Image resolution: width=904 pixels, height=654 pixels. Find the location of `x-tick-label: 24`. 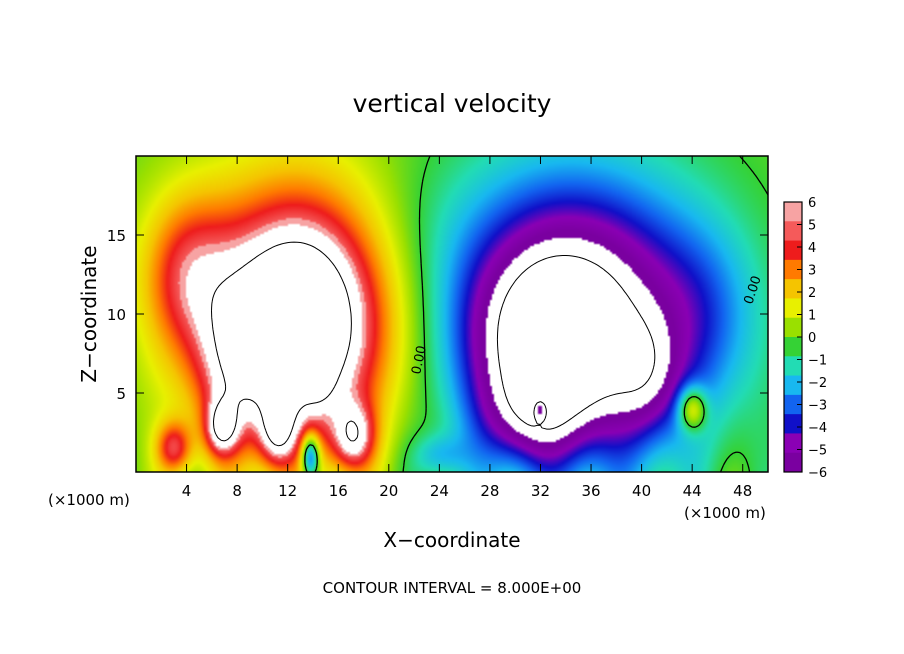

x-tick-label: 24 is located at coordinates (439, 491).